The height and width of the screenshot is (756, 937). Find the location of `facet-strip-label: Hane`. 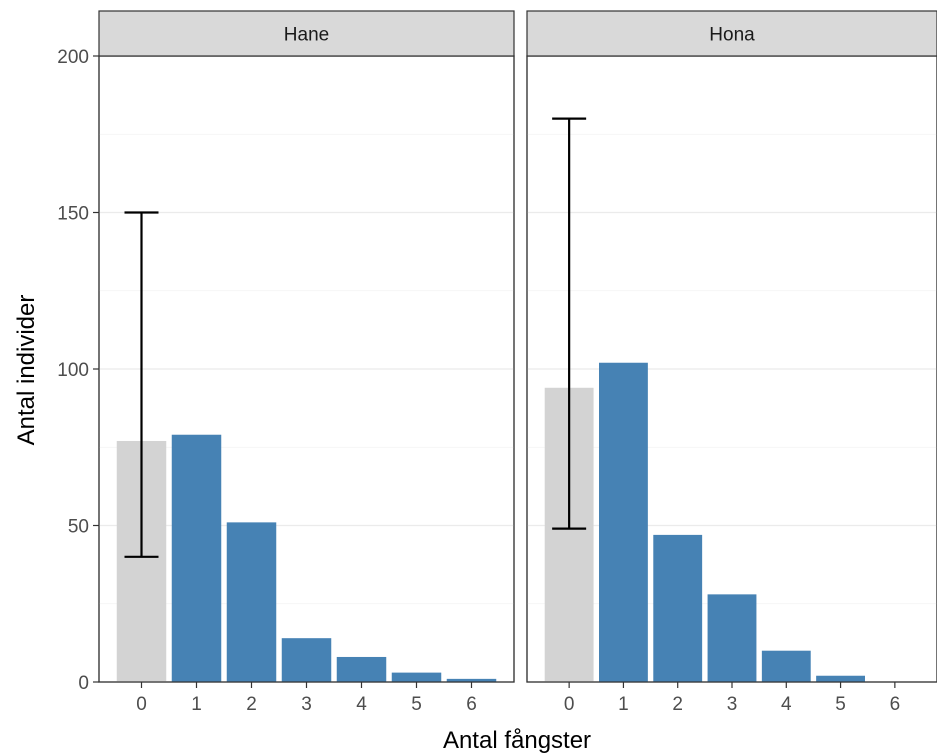

facet-strip-label: Hane is located at coordinates (306, 35).